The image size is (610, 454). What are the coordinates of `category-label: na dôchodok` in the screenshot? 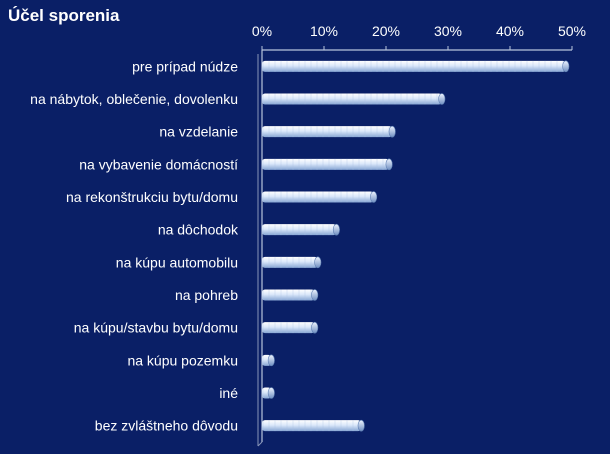 It's located at (198, 230).